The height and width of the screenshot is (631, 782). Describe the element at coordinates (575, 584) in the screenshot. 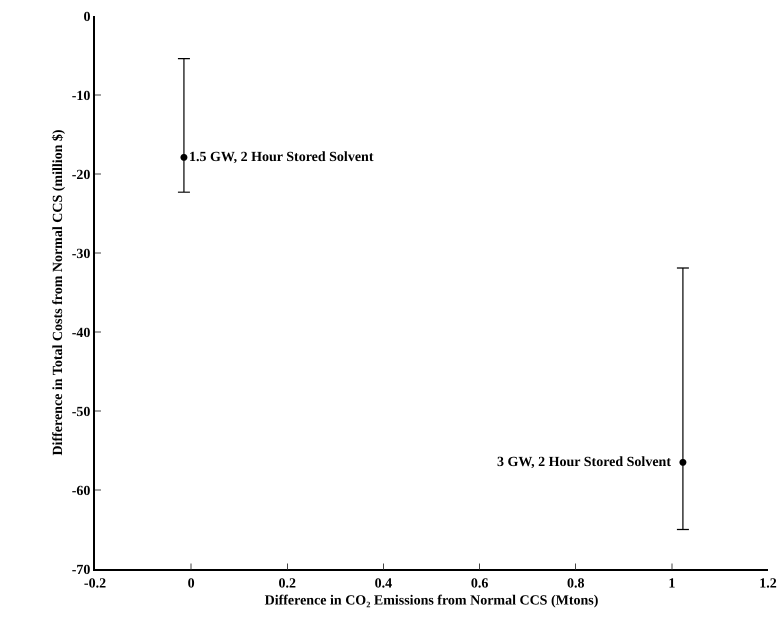

I see `x-tick-label: 0.8` at that location.